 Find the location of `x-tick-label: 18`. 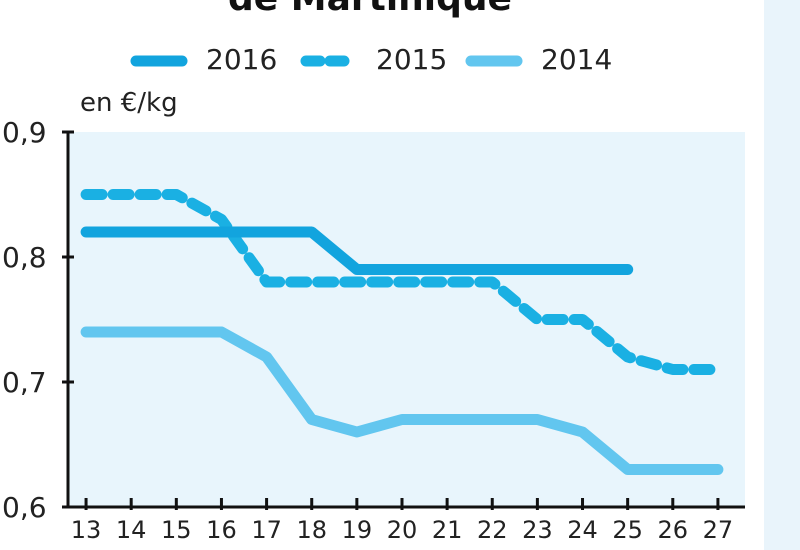

x-tick-label: 18 is located at coordinates (311, 530).